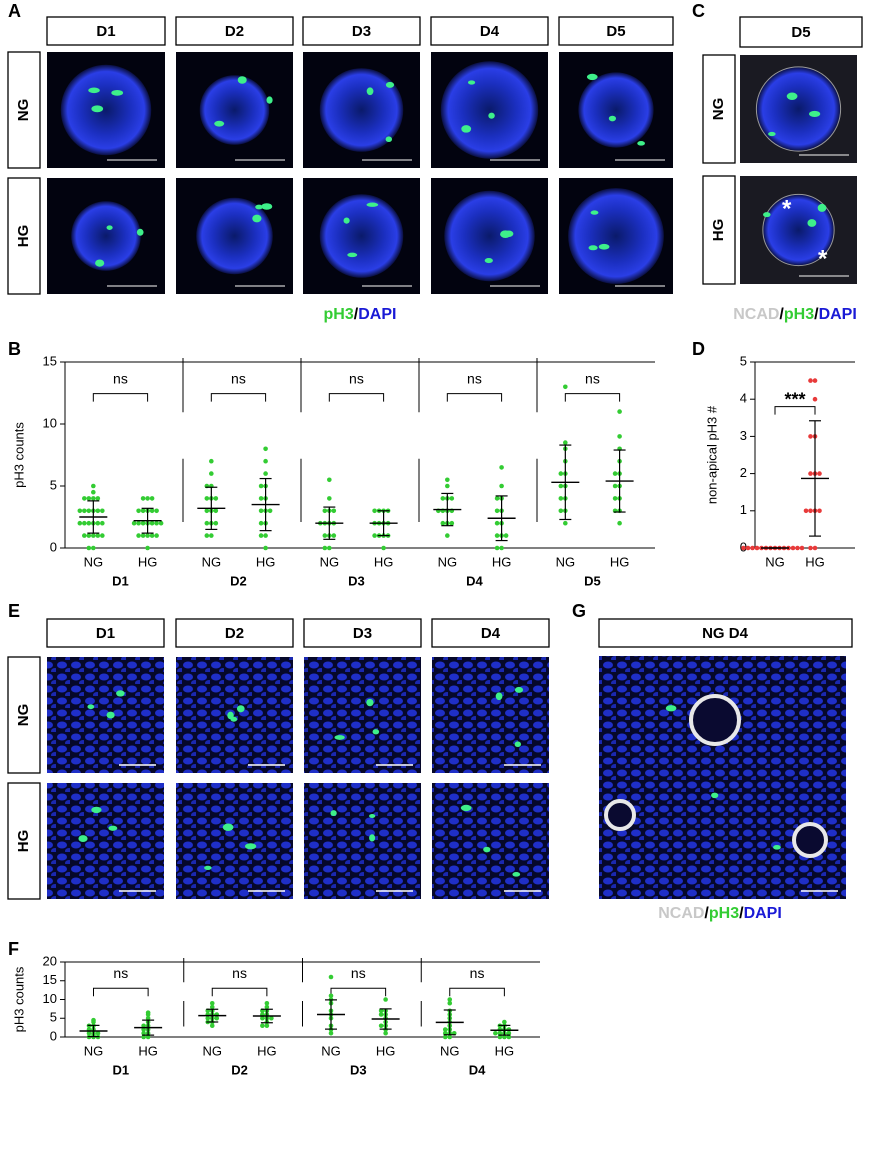  Describe the element at coordinates (356, 314) in the screenshot. I see `caption-part: /` at that location.